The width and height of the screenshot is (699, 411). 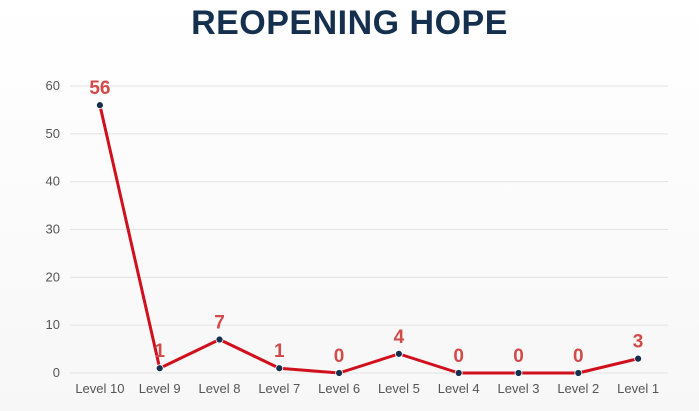 I want to click on chart-title: REOPENING HOPE, so click(x=349, y=23).